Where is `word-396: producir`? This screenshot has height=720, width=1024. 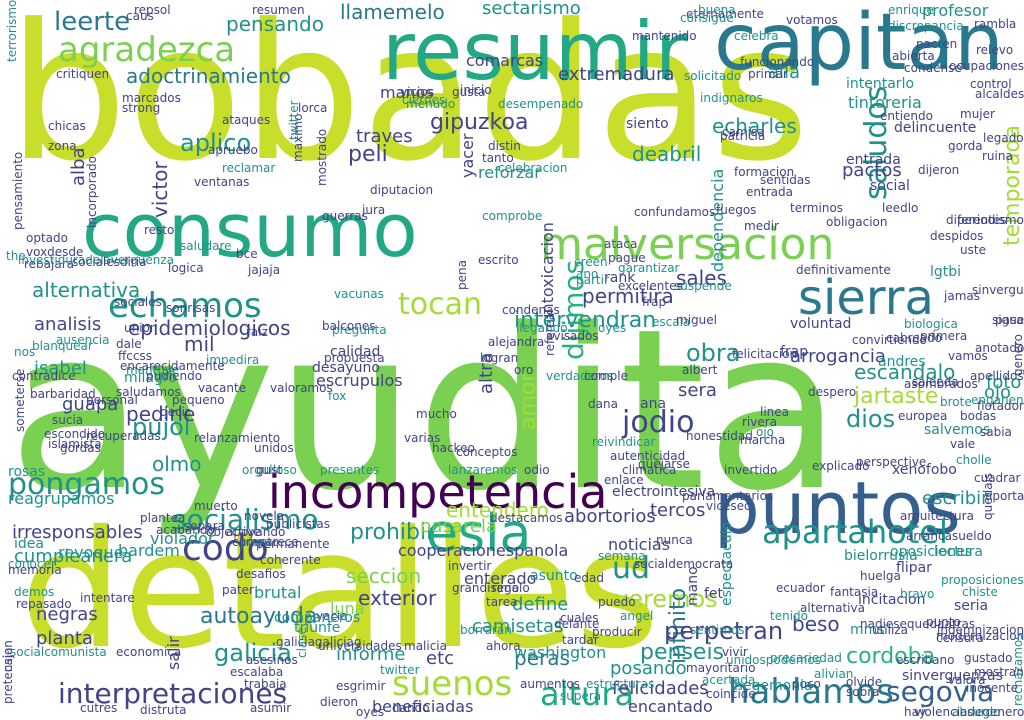
word-396: producir is located at coordinates (617, 632).